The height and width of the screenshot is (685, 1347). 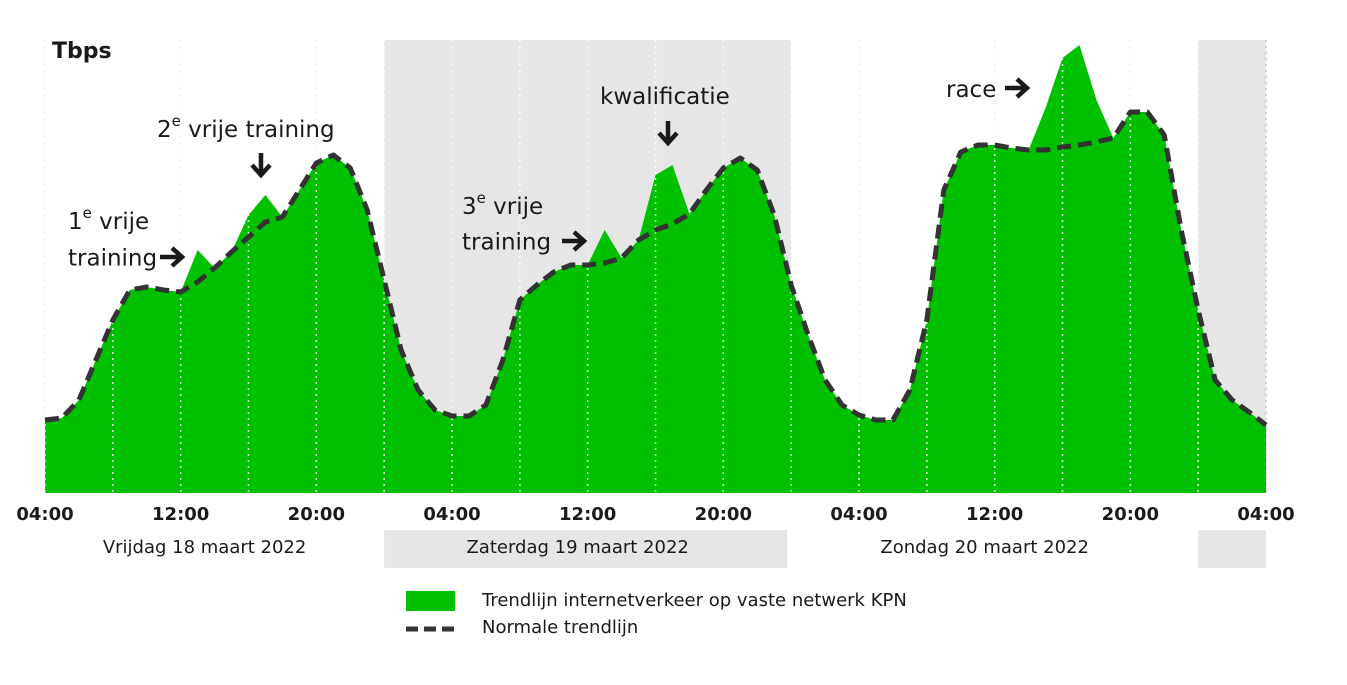 I want to click on annotation-text: vrije training, so click(x=258, y=130).